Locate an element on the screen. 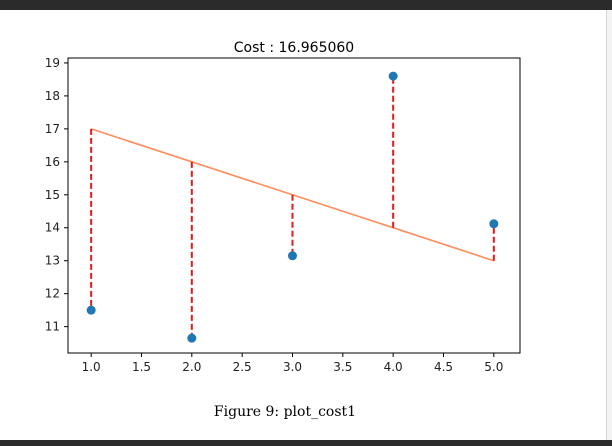 The image size is (612, 446). y-tick-label-8: 19 is located at coordinates (52, 63).